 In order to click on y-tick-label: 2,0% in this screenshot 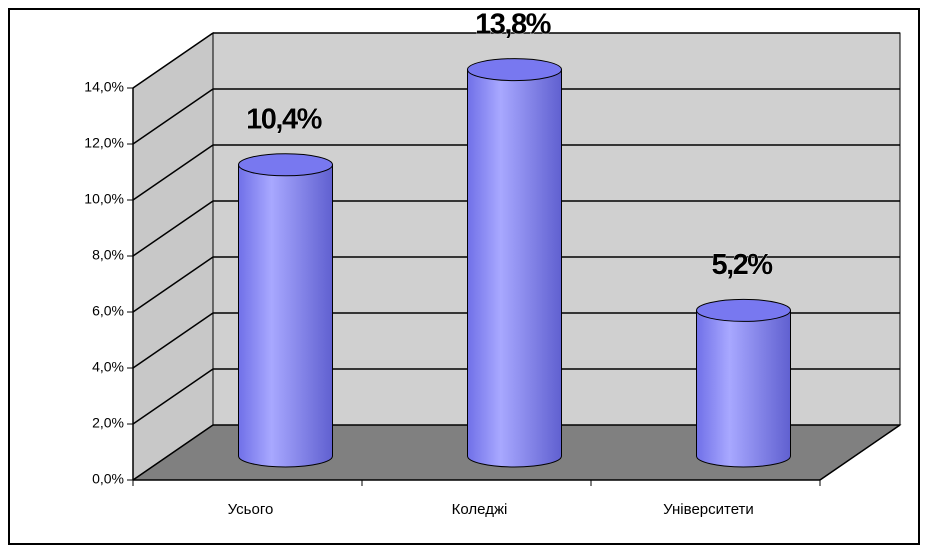, I will do `click(108, 423)`.